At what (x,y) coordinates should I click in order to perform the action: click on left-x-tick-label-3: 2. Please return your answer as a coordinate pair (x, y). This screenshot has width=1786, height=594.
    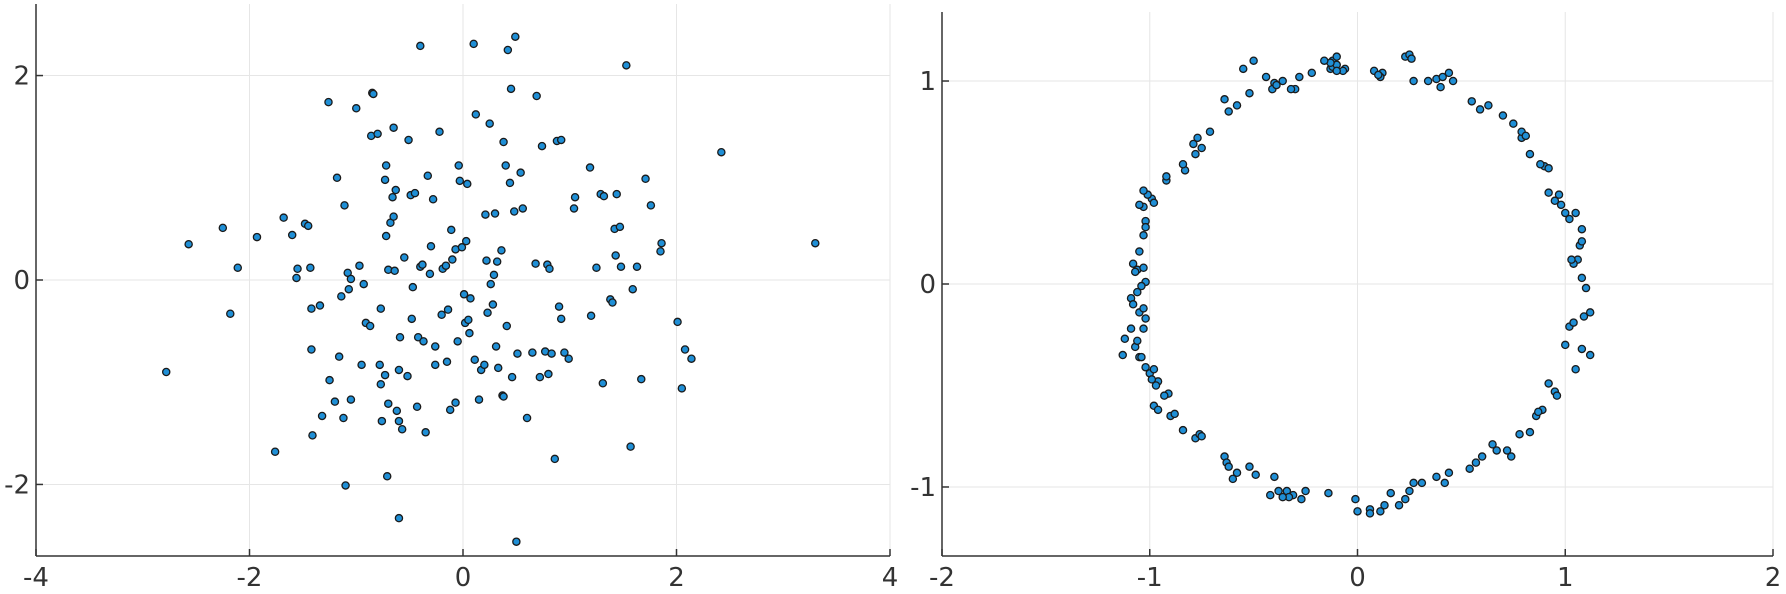
    Looking at the image, I should click on (676, 578).